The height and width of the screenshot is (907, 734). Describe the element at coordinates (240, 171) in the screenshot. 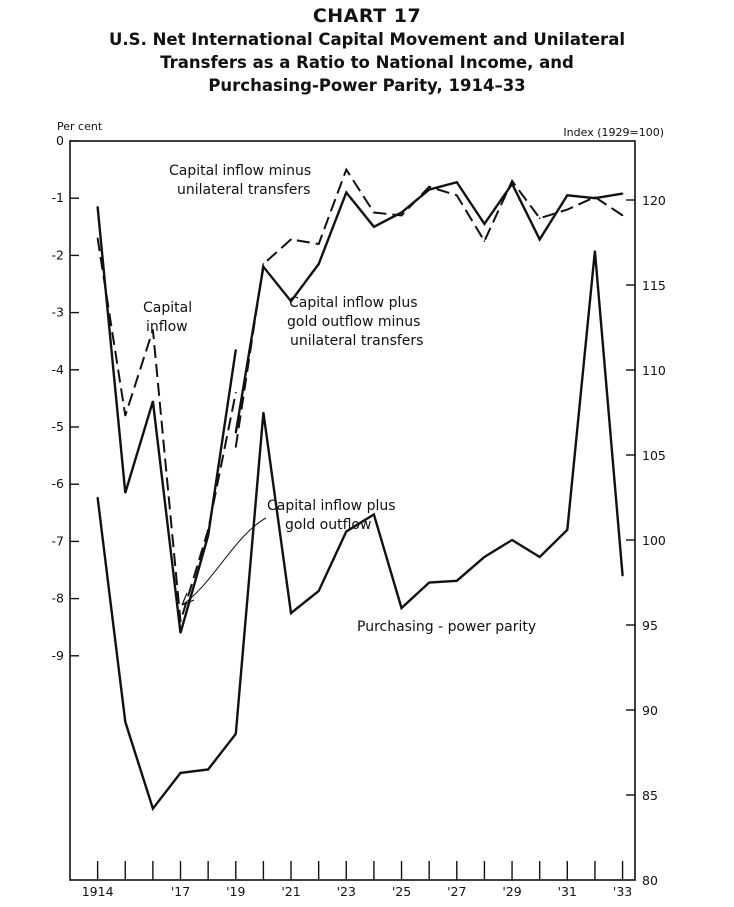

I see `annotation-line: Capital inflow minus` at that location.